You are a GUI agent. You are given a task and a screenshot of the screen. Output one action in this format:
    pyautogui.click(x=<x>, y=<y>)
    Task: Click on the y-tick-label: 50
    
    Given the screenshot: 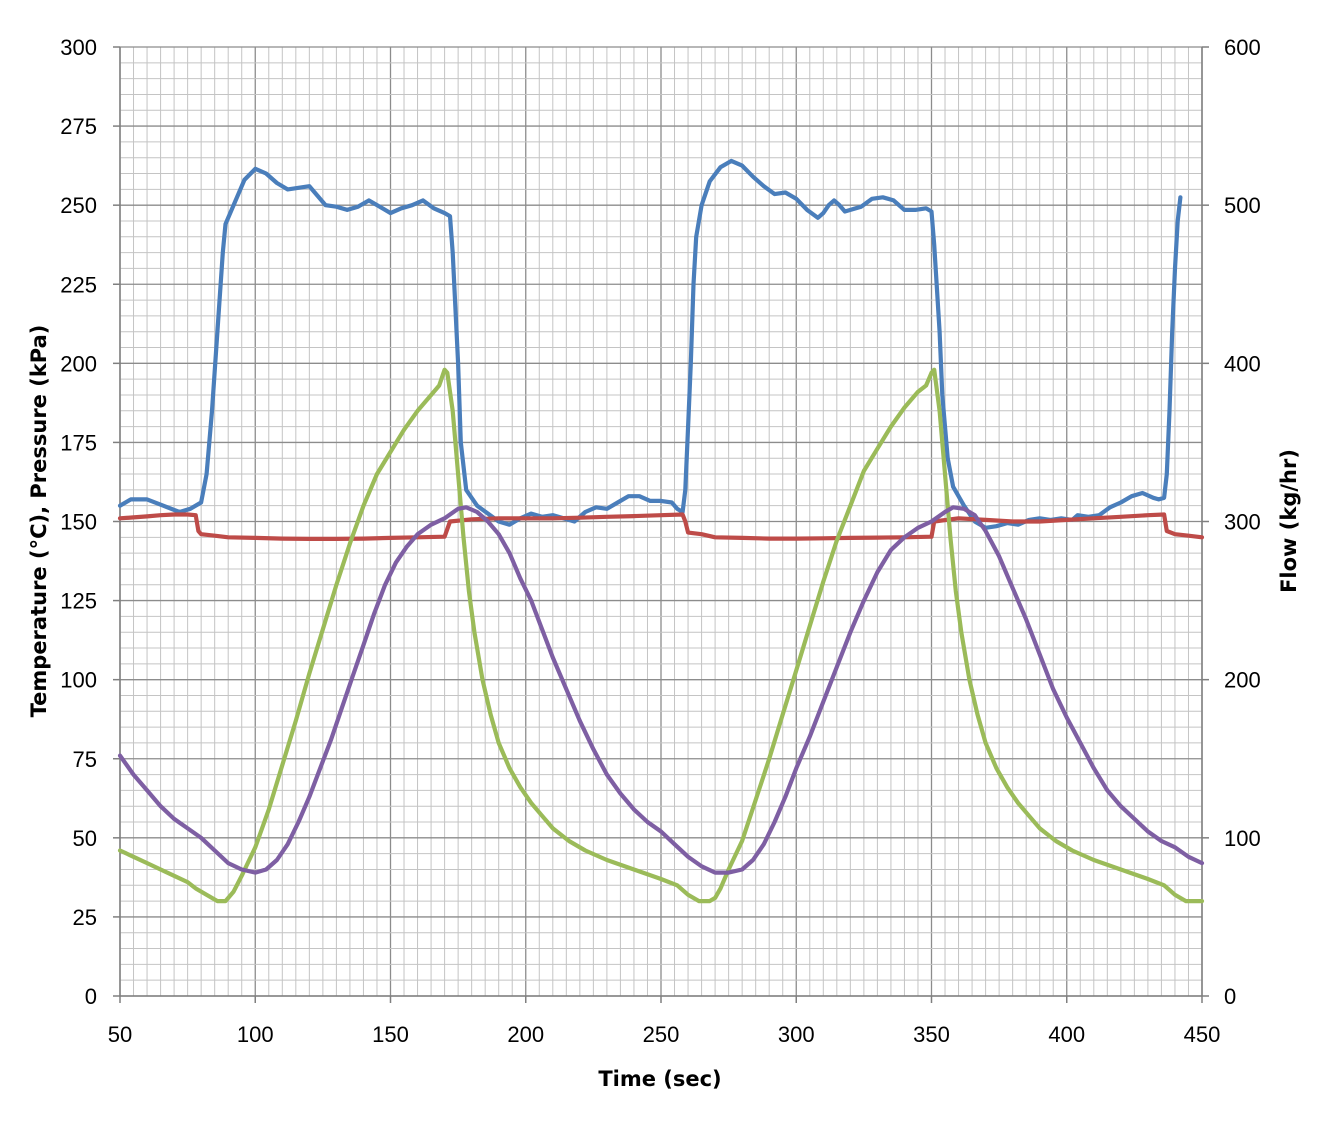 What is the action you would take?
    pyautogui.click(x=85, y=838)
    